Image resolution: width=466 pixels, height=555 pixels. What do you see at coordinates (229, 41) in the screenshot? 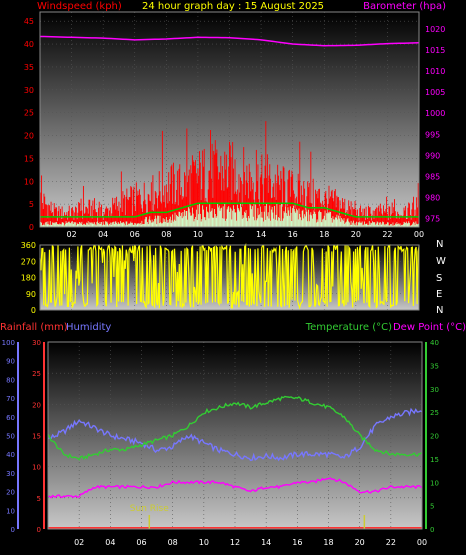
I see `barometer-line` at bounding box center [229, 41].